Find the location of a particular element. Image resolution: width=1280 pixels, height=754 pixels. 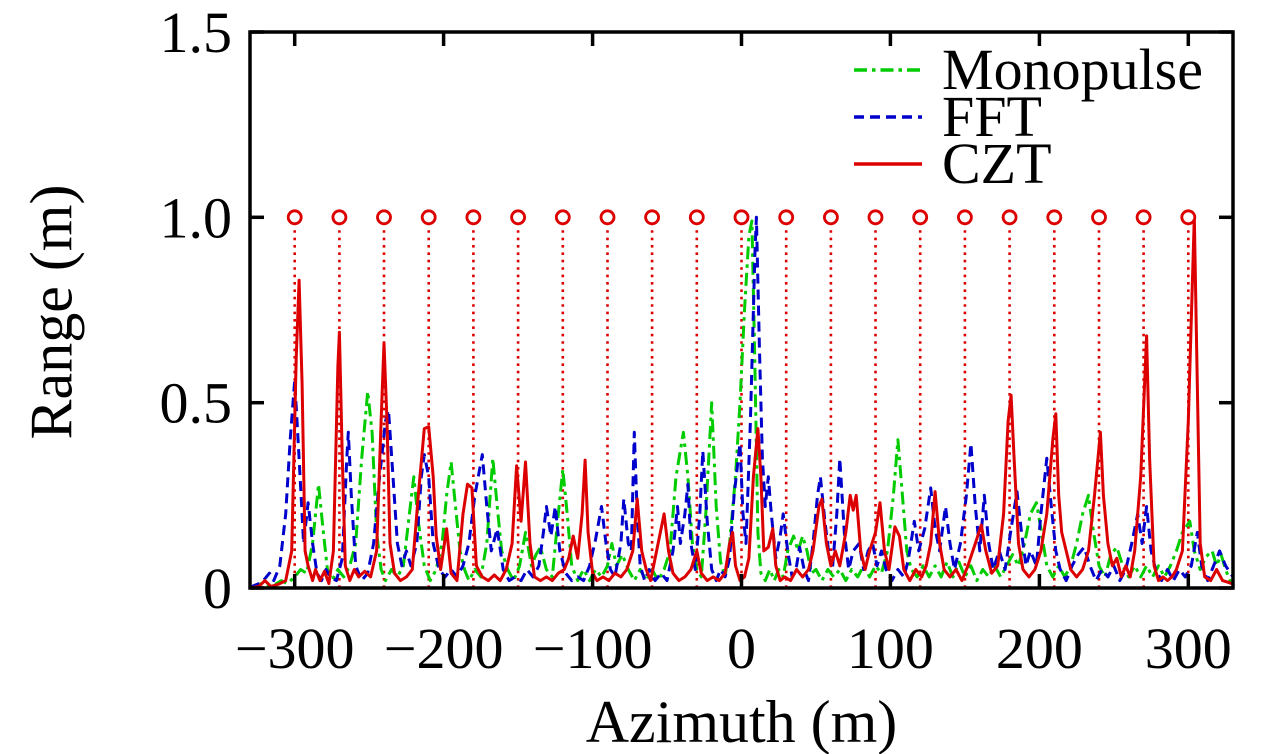

svg-text: 200 is located at coordinates (1039, 648).